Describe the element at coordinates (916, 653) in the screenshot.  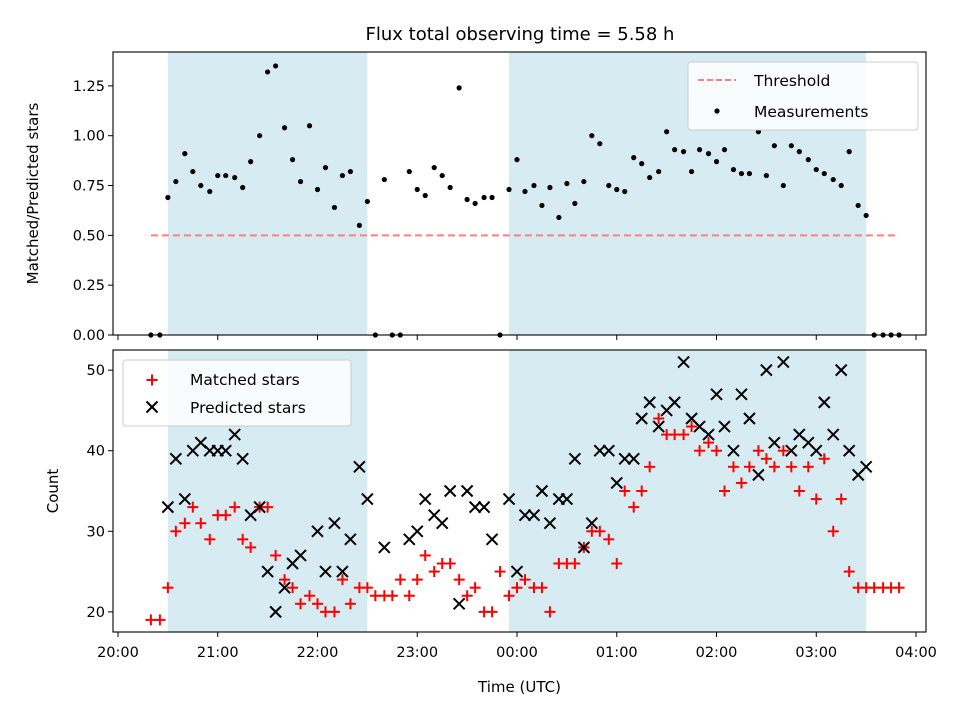
I see `x-tick-label: 04:00` at that location.